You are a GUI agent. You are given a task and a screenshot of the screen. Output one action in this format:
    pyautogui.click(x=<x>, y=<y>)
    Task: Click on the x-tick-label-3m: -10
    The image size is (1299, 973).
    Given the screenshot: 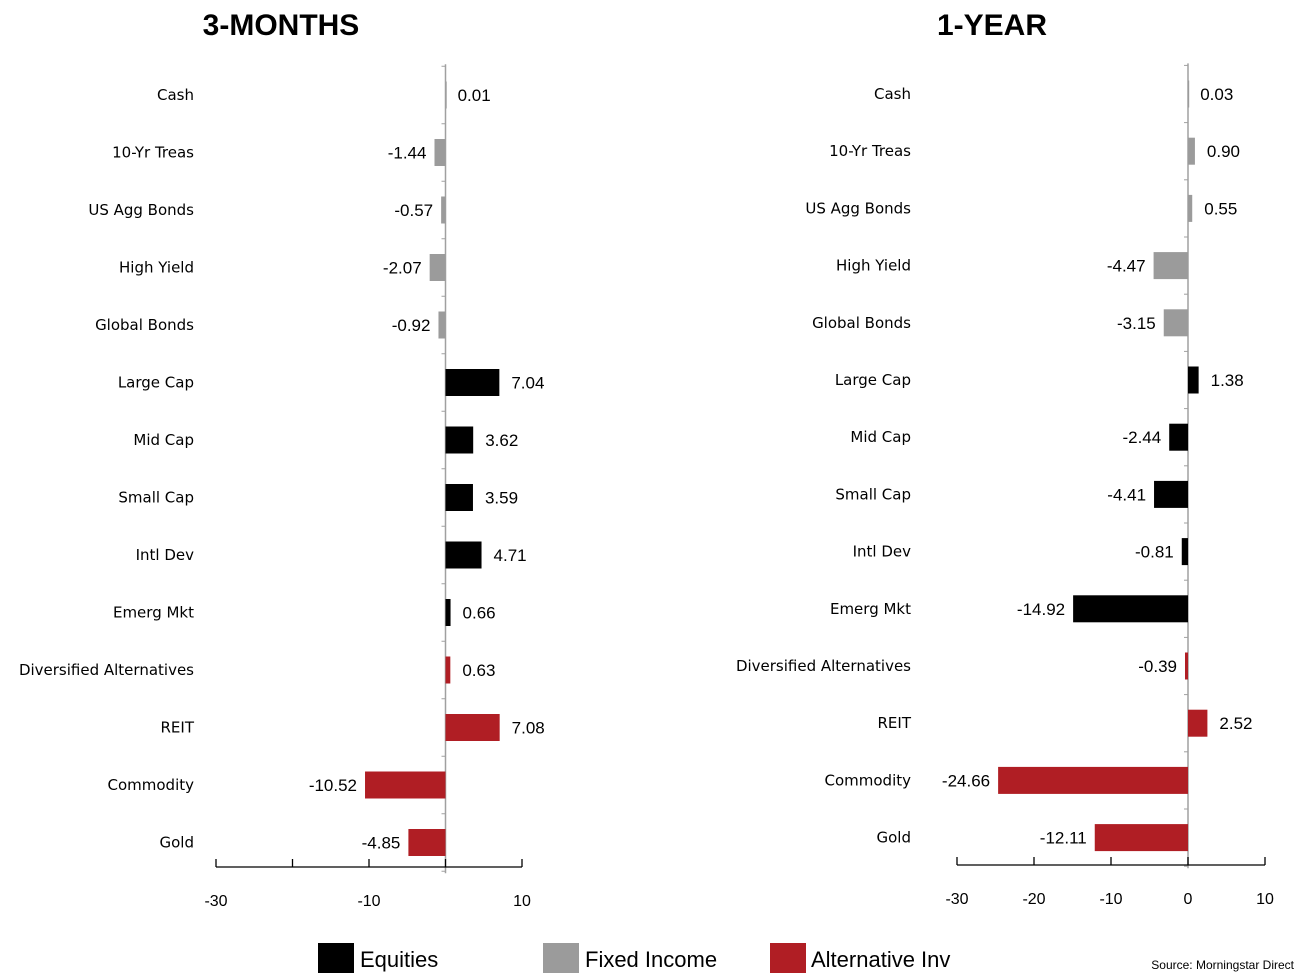 What is the action you would take?
    pyautogui.click(x=368, y=901)
    